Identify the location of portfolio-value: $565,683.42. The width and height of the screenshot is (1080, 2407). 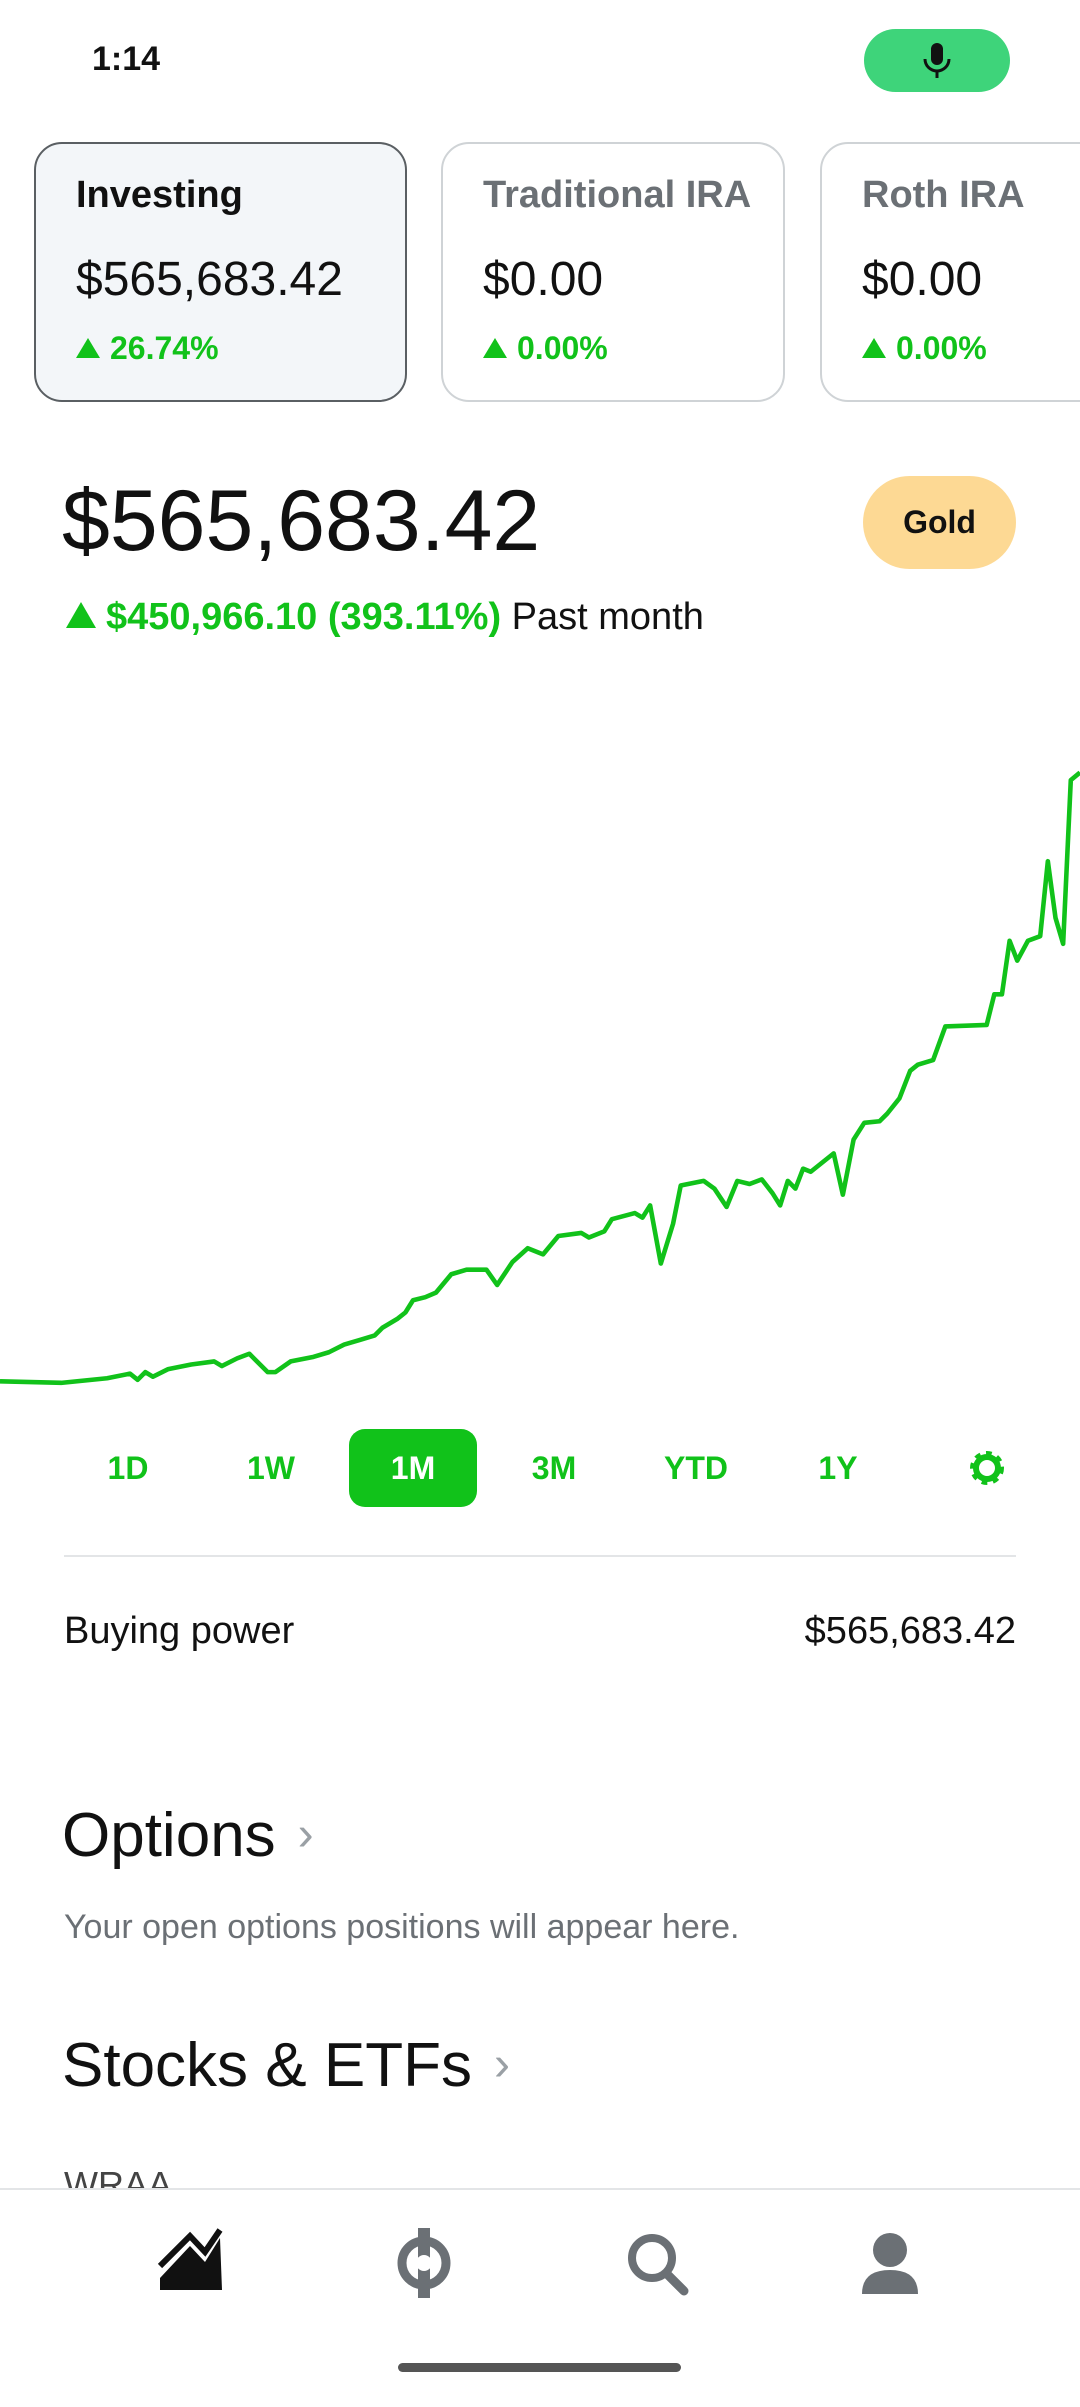
(301, 521).